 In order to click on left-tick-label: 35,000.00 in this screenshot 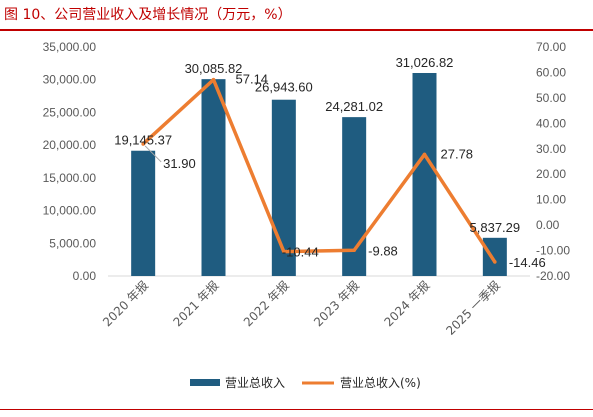, I will do `click(70, 47)`.